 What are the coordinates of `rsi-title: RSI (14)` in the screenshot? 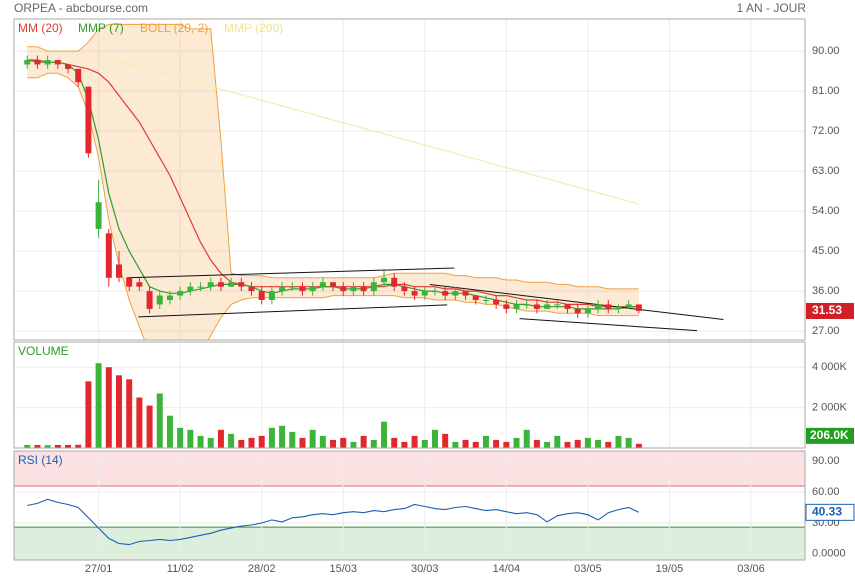 It's located at (40, 460).